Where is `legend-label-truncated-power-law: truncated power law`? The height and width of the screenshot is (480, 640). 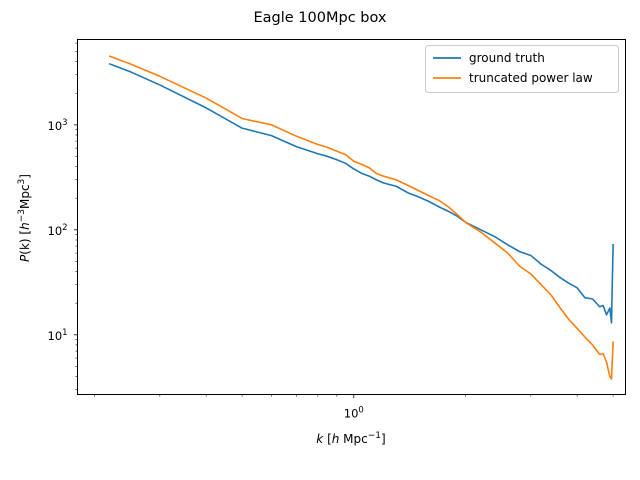 legend-label-truncated-power-law: truncated power law is located at coordinates (531, 78).